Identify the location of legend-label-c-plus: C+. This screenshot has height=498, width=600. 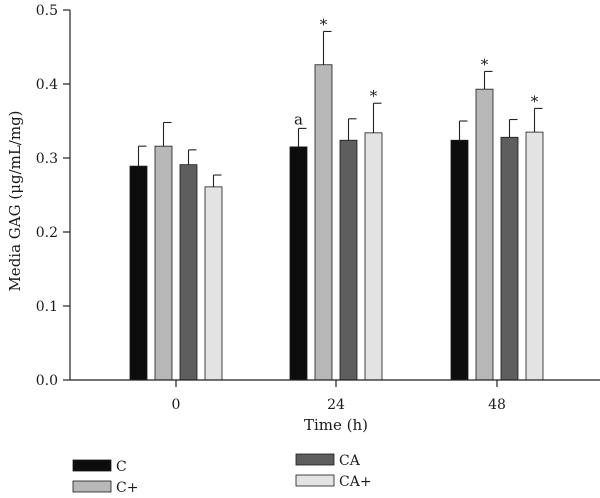
(127, 488).